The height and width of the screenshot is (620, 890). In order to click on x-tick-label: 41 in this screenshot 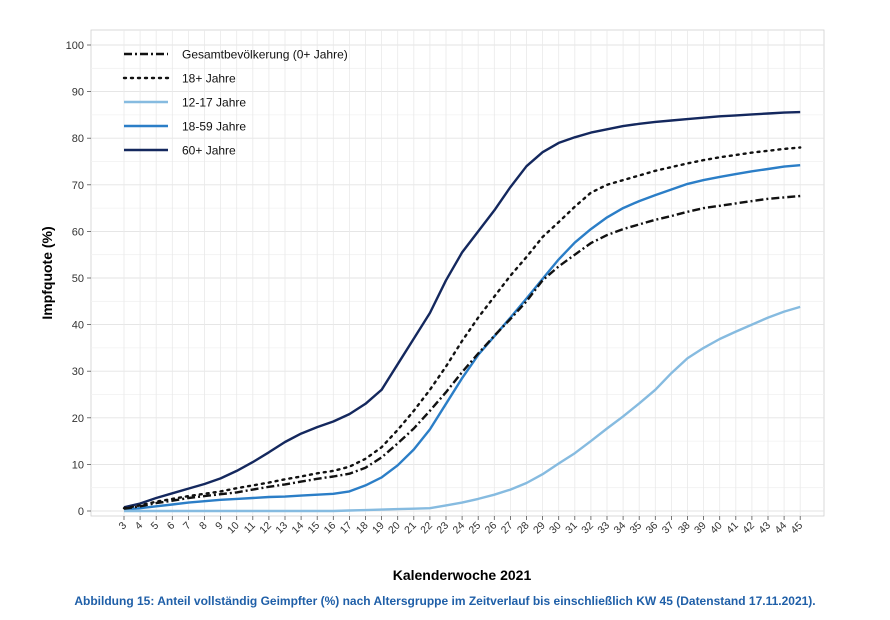, I will do `click(732, 528)`.